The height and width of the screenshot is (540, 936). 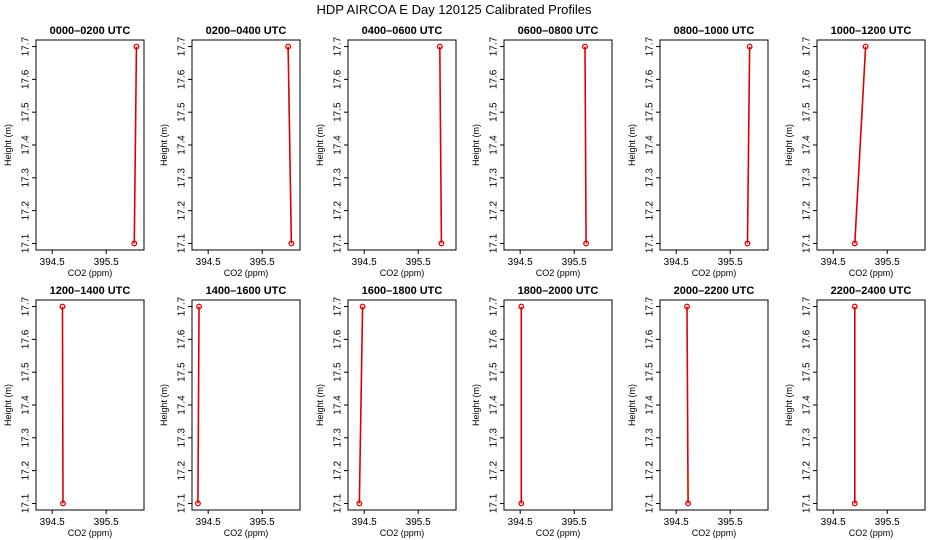 What do you see at coordinates (558, 31) in the screenshot?
I see `panel-title: 0600–0800 UTC` at bounding box center [558, 31].